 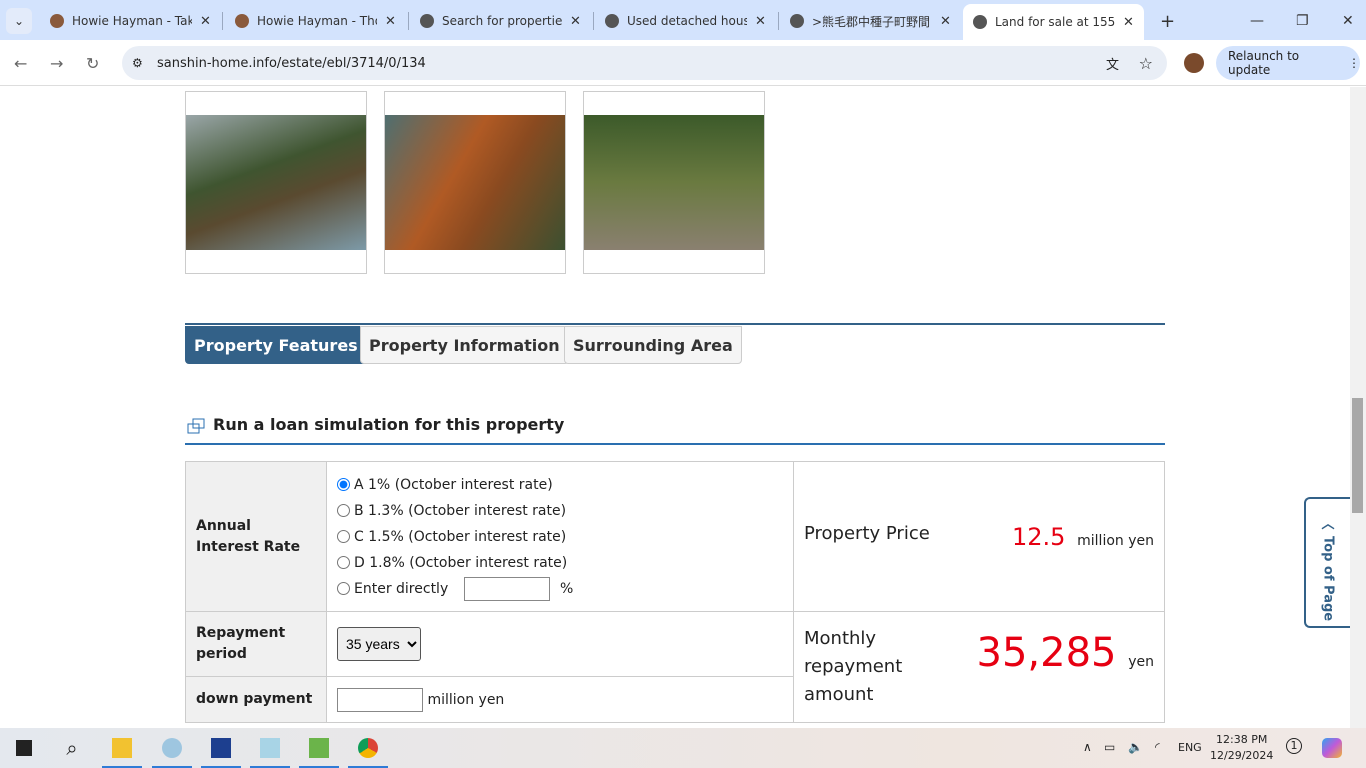 I want to click on rate-option-c: C 1.5% (October interest rate), so click(x=560, y=537).